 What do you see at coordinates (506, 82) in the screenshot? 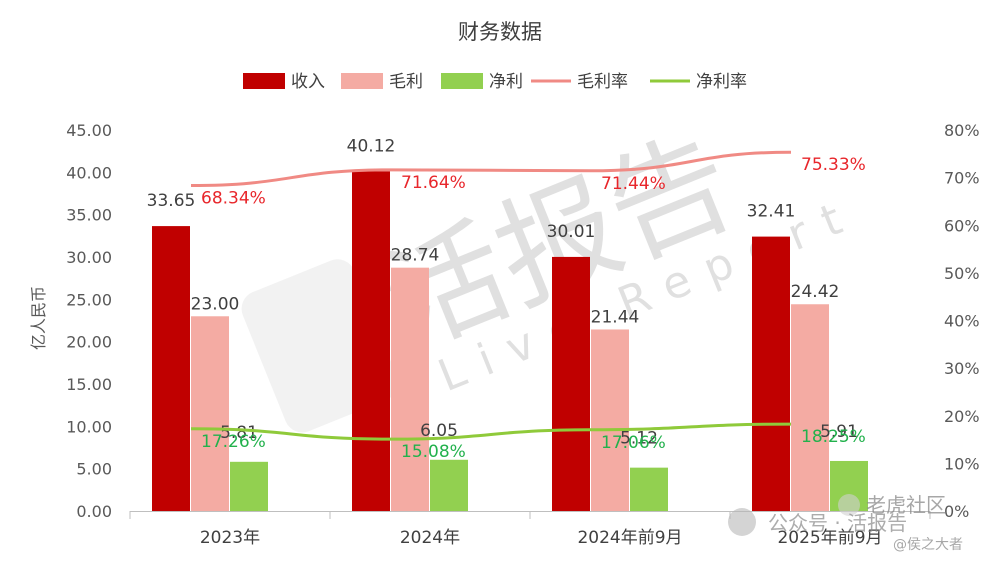
I see `legend-label: 净利` at bounding box center [506, 82].